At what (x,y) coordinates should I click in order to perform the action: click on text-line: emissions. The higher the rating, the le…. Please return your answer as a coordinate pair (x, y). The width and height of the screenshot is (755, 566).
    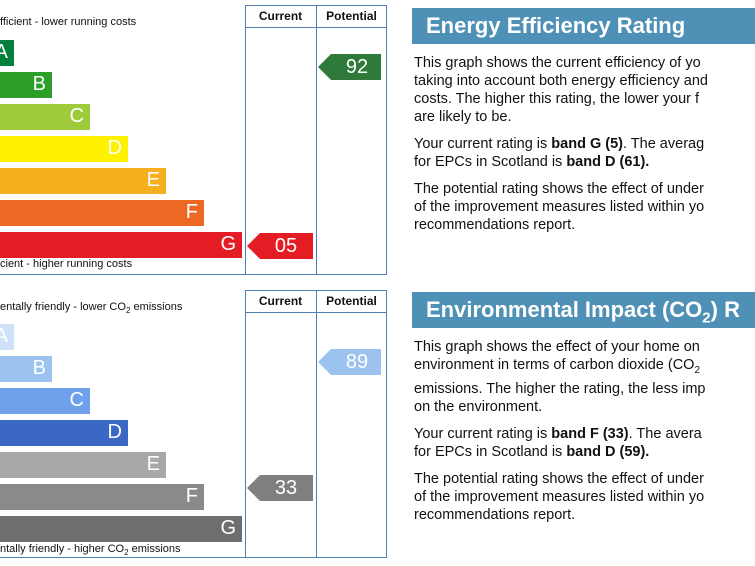
    Looking at the image, I should click on (560, 388).